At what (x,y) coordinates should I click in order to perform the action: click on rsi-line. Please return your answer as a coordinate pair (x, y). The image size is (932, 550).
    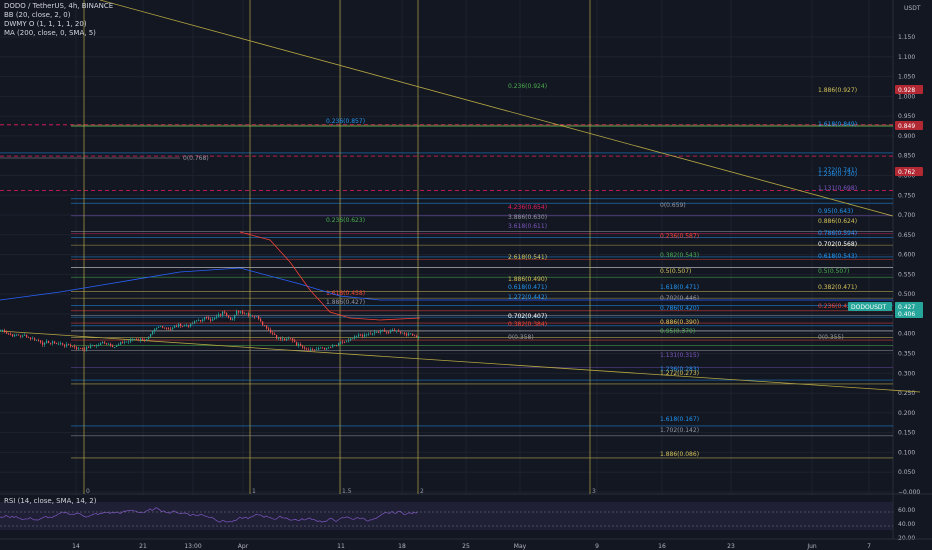
    Looking at the image, I should click on (209, 515).